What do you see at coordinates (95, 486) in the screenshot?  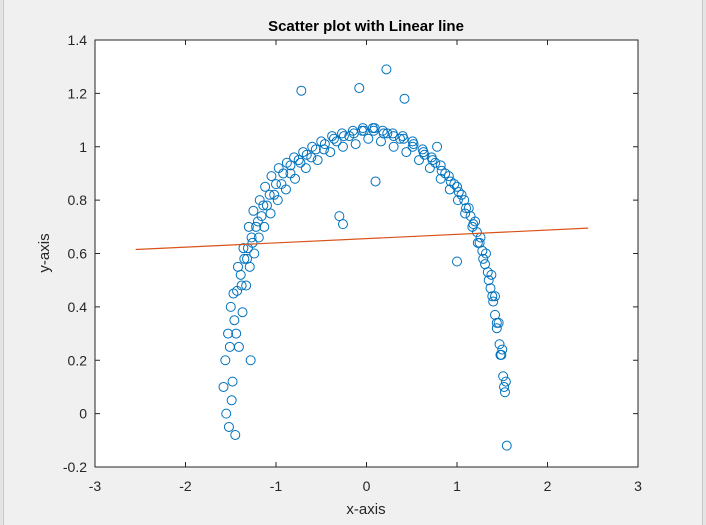 I see `x-tick-label: -3` at bounding box center [95, 486].